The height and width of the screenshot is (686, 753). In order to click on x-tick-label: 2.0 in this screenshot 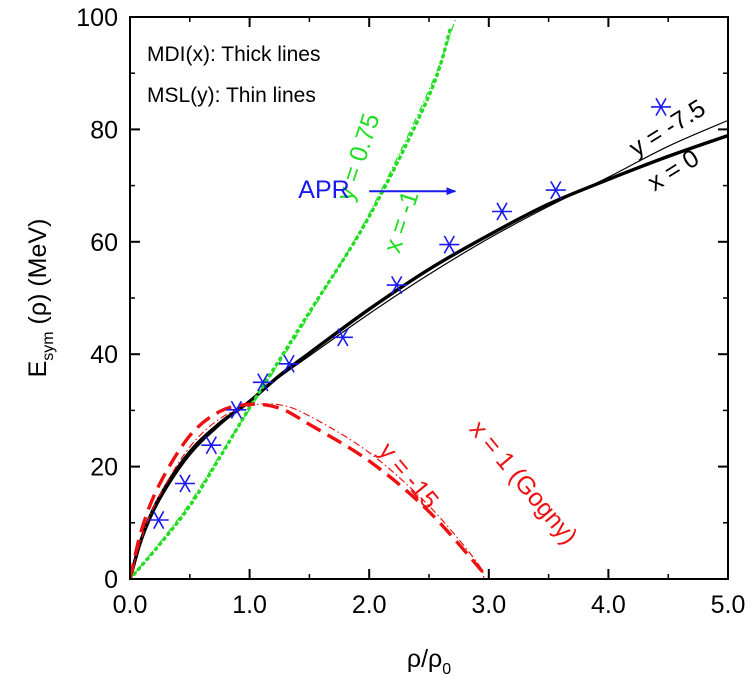, I will do `click(369, 605)`.